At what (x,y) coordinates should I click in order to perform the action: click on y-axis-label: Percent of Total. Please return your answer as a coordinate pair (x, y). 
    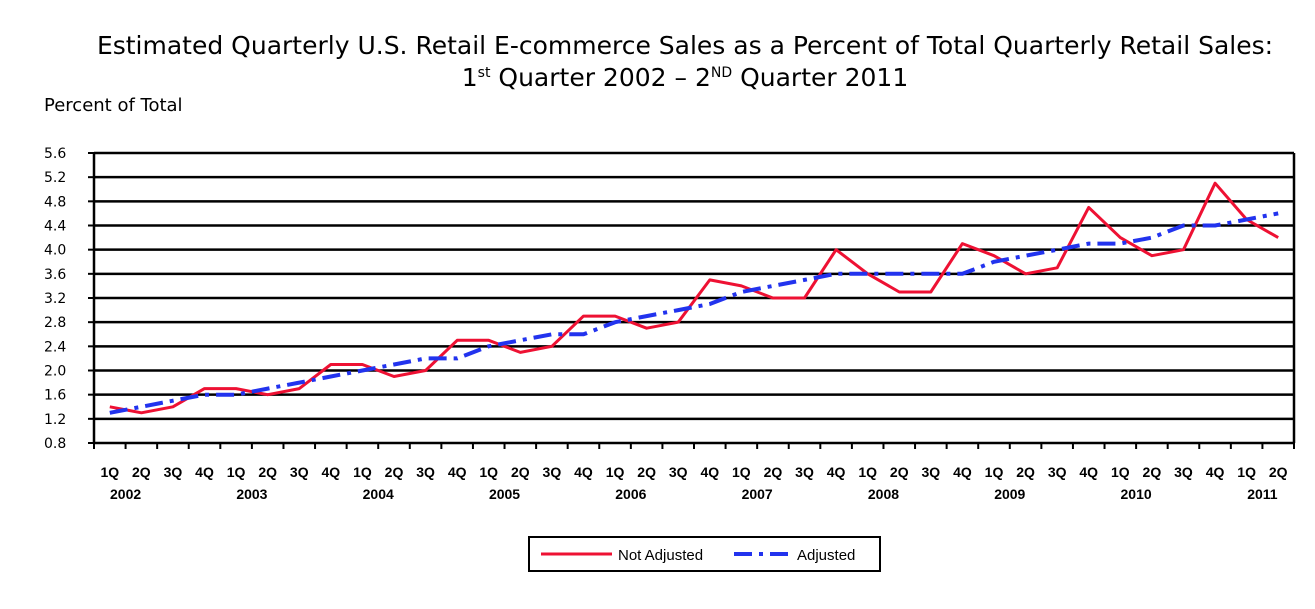
    Looking at the image, I should click on (113, 105).